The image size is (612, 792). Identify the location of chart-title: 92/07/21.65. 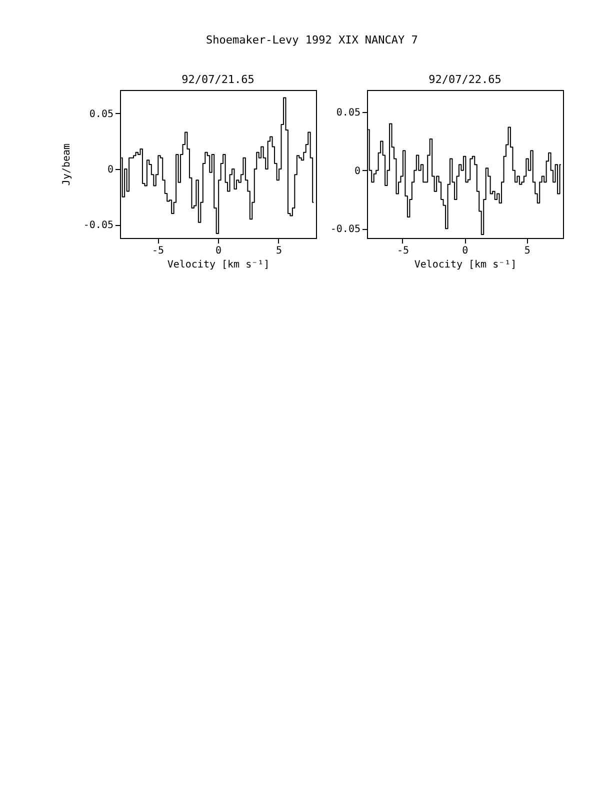
(218, 79).